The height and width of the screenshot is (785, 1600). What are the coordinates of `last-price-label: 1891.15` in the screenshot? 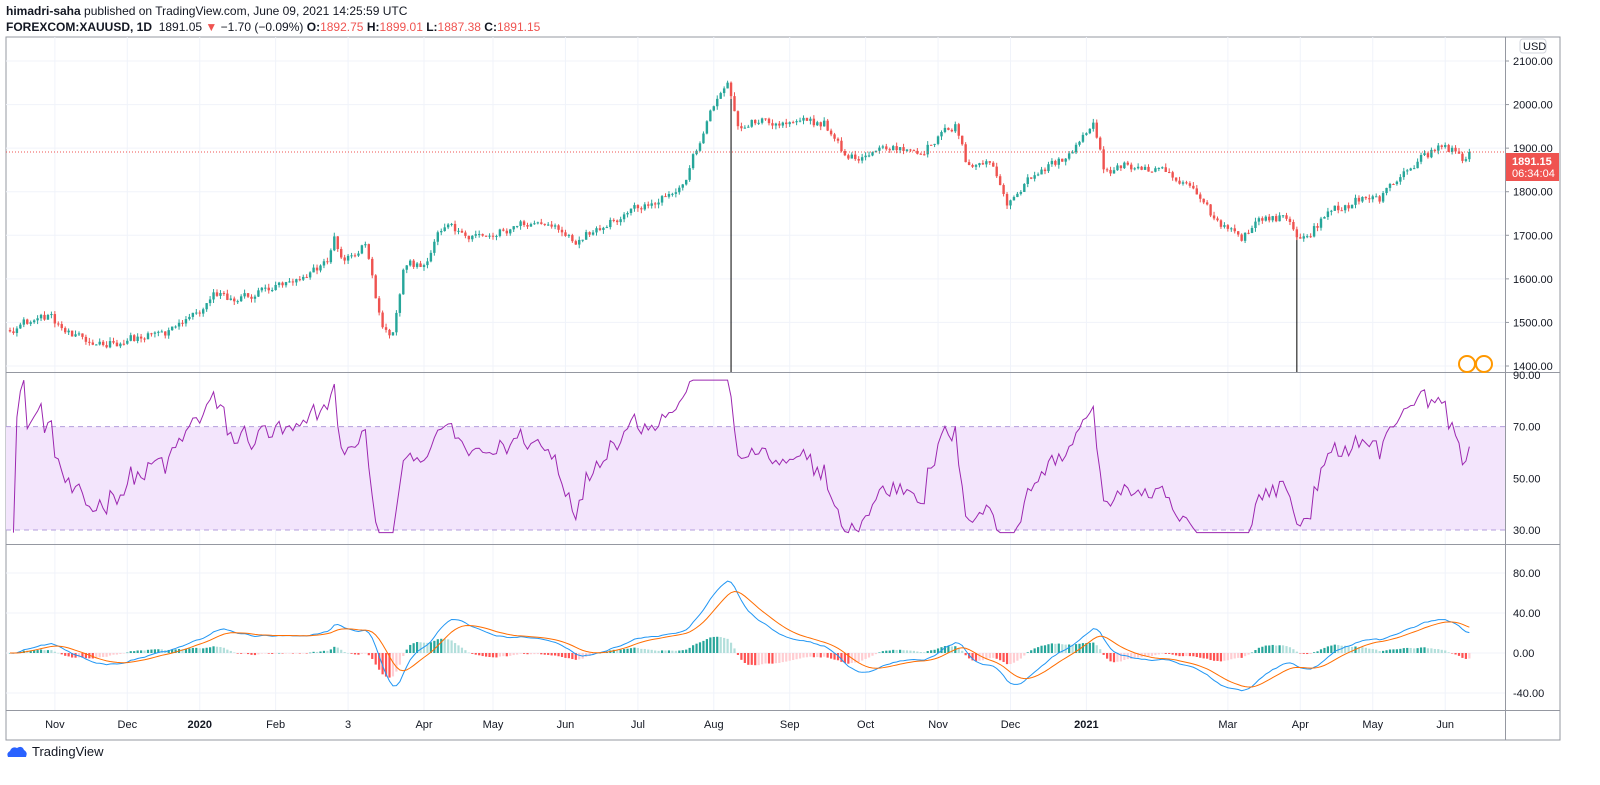 It's located at (1532, 162).